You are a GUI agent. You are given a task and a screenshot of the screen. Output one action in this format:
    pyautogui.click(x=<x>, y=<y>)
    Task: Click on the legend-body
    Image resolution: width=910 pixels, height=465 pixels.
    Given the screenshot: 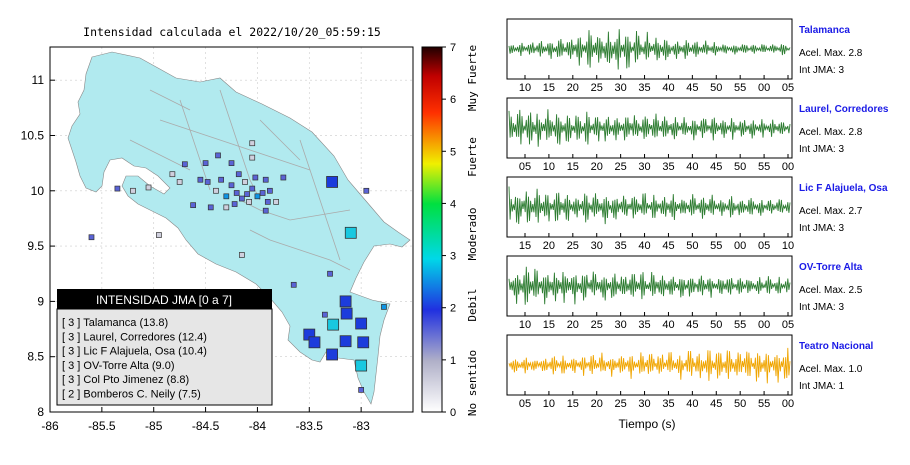 What is the action you would take?
    pyautogui.click(x=164, y=357)
    